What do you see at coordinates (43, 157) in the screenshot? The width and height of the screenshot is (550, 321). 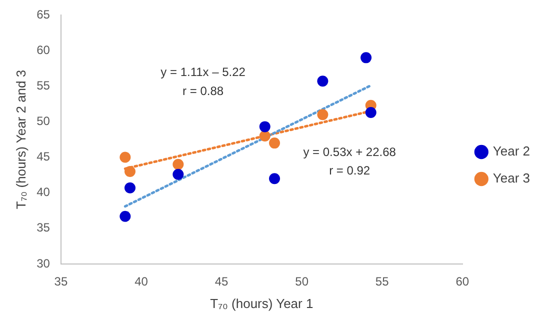 I see `y-tick-label: 45` at bounding box center [43, 157].